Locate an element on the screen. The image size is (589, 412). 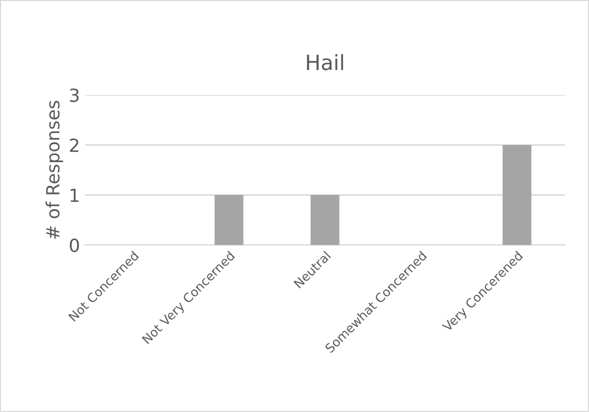
y-tick-label: 2 is located at coordinates (74, 145).